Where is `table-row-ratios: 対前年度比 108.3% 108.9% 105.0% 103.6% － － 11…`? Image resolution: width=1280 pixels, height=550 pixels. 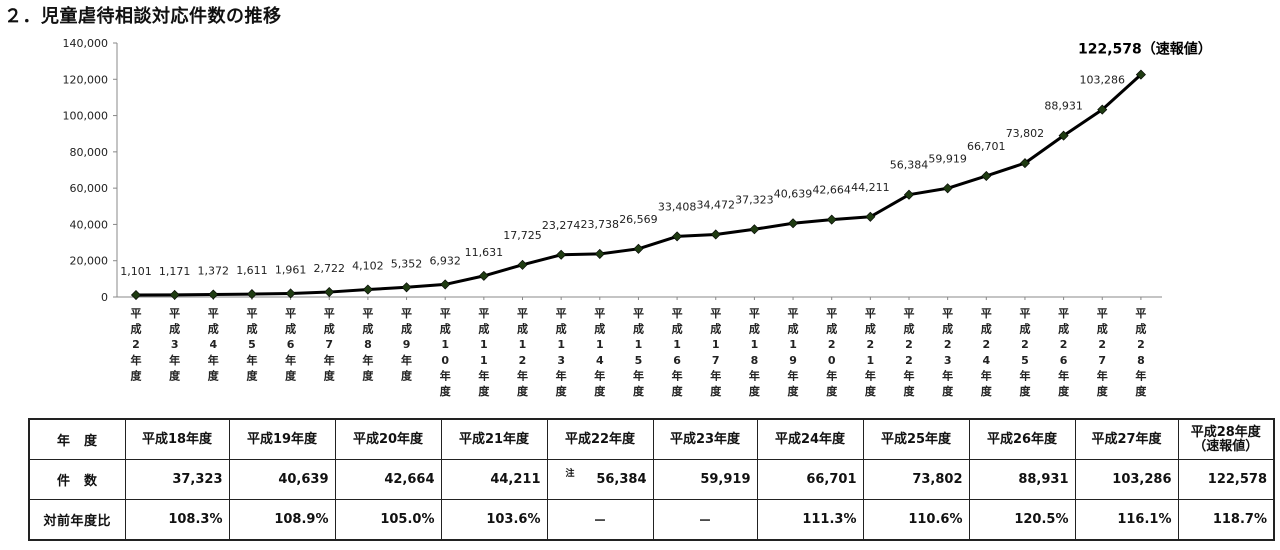
table-row-ratios: 対前年度比 108.3% 108.9% 105.0% 103.6% － － 11… is located at coordinates (651, 520).